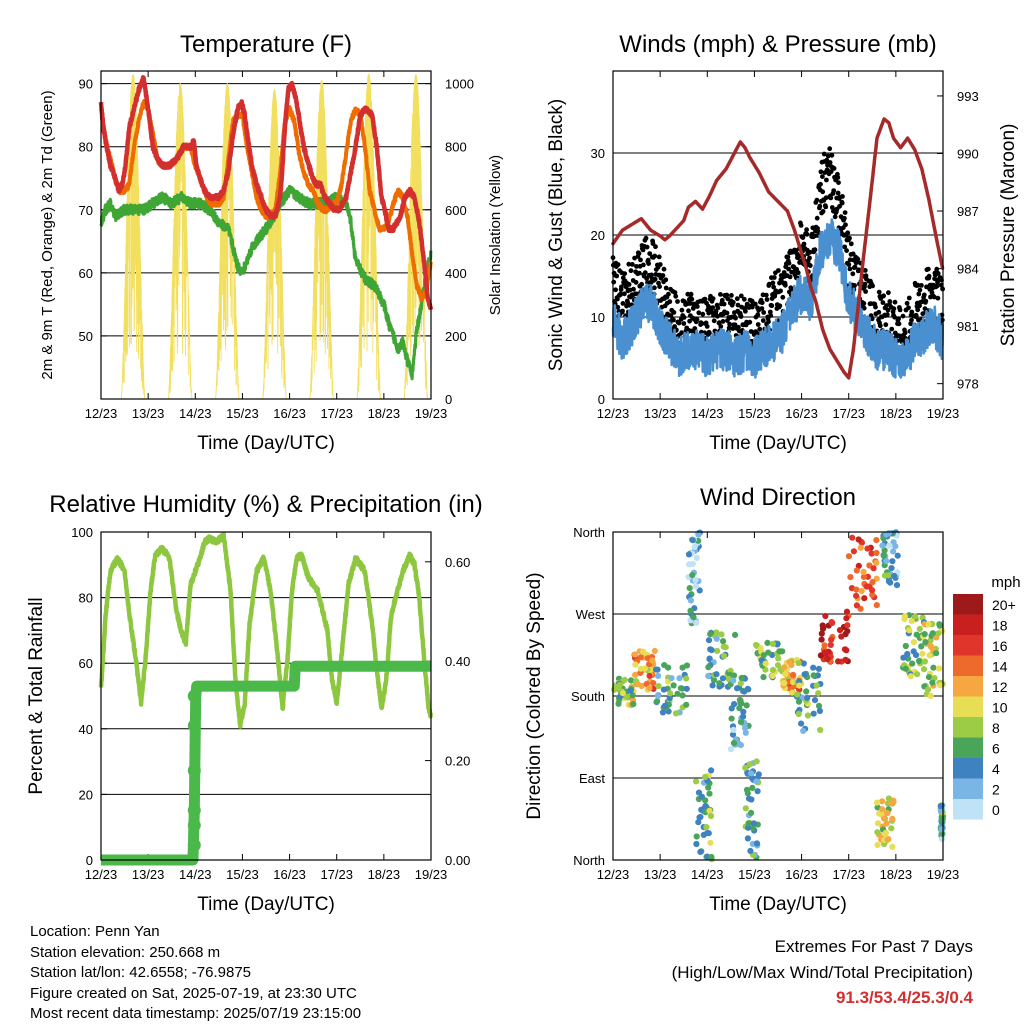 Image resolution: width=1024 pixels, height=1025 pixels. Describe the element at coordinates (996, 728) in the screenshot. I see `colorbar-label: 8` at that location.